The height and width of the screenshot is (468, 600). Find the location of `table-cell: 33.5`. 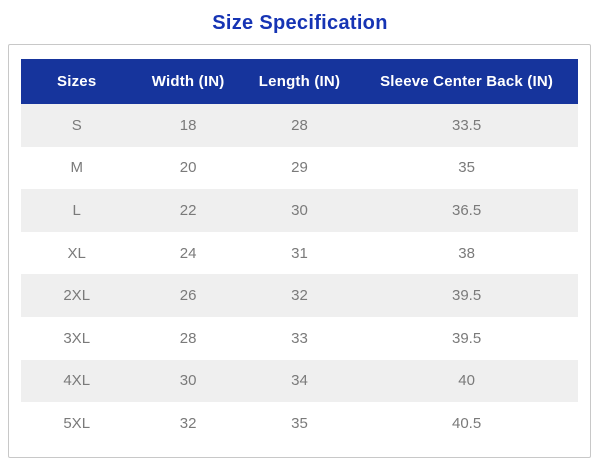

table-cell: 33.5 is located at coordinates (466, 125).